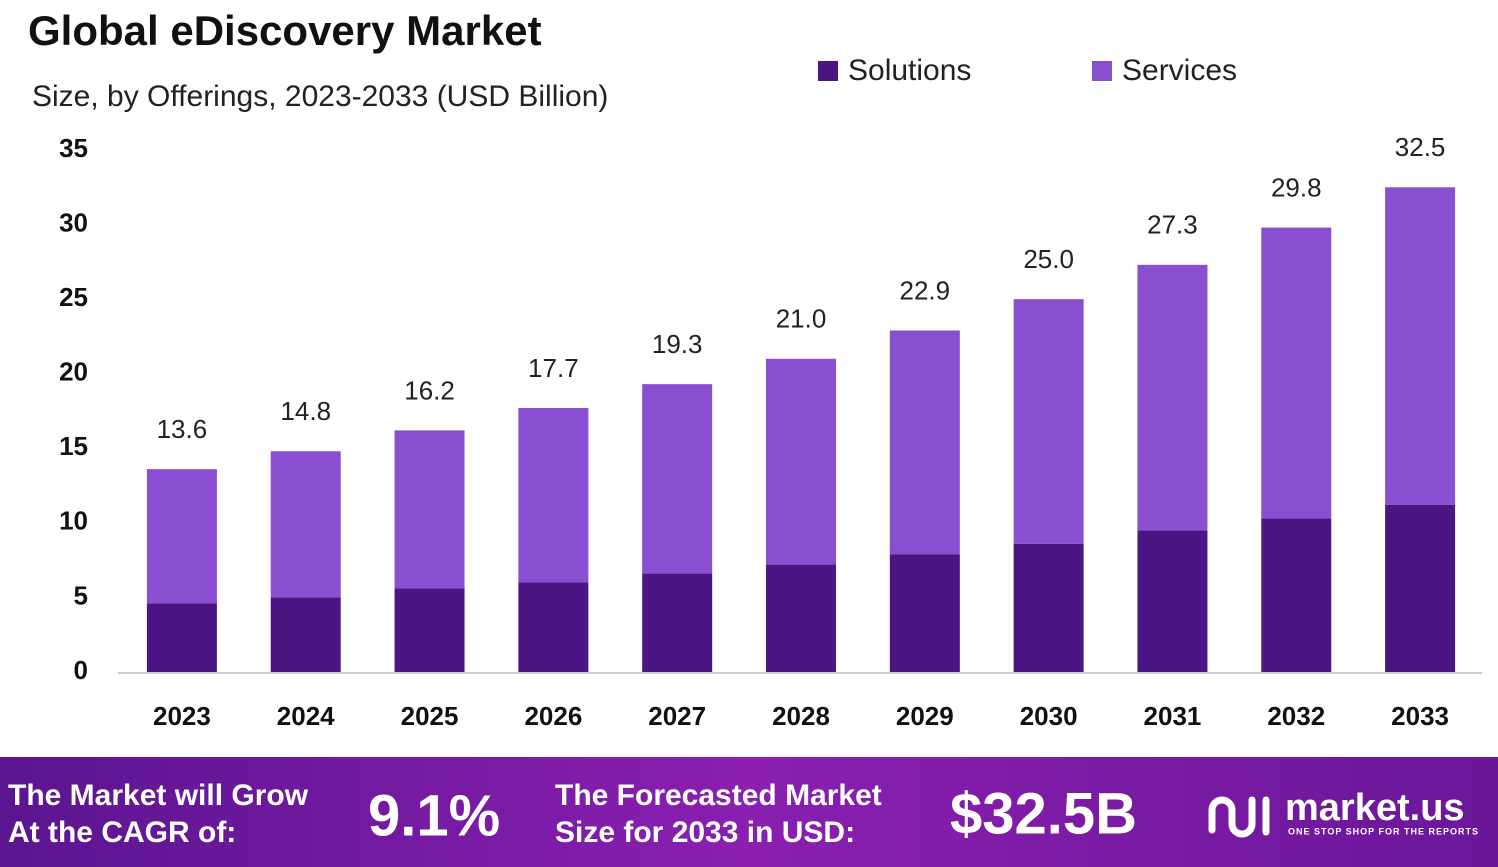 The width and height of the screenshot is (1498, 867). Describe the element at coordinates (1048, 259) in the screenshot. I see `total-label: 25.0` at that location.